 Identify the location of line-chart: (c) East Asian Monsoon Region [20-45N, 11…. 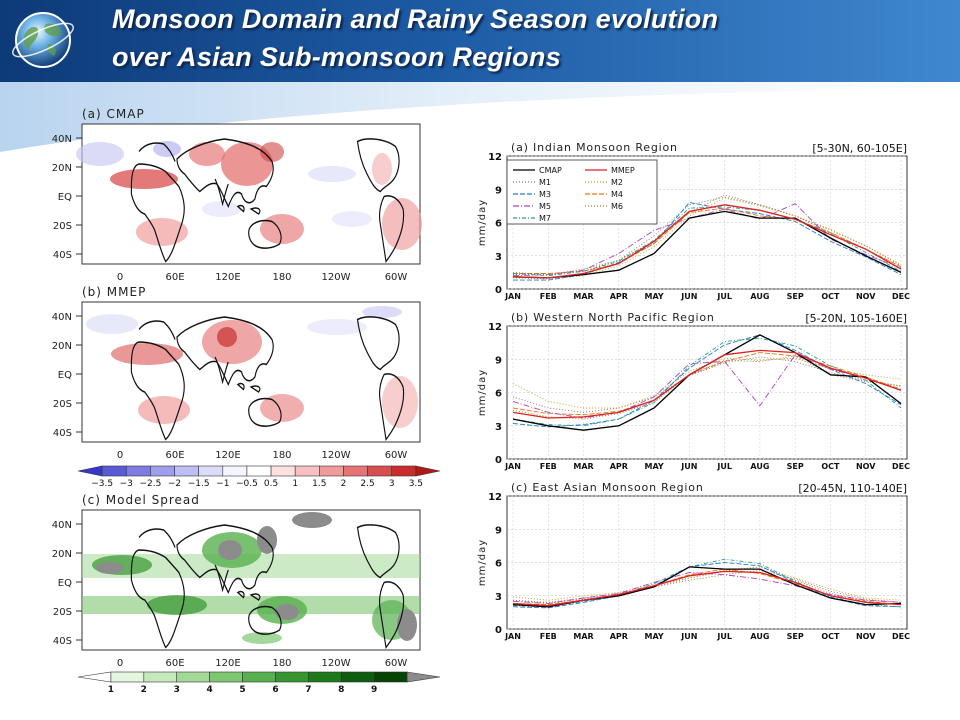
(693, 561).